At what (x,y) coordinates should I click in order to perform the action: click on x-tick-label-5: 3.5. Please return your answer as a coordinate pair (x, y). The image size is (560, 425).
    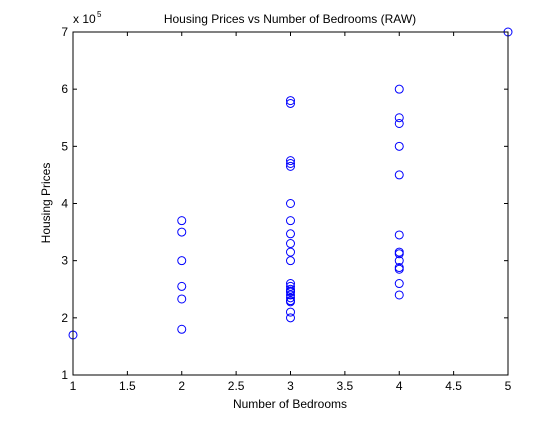
    Looking at the image, I should click on (345, 386).